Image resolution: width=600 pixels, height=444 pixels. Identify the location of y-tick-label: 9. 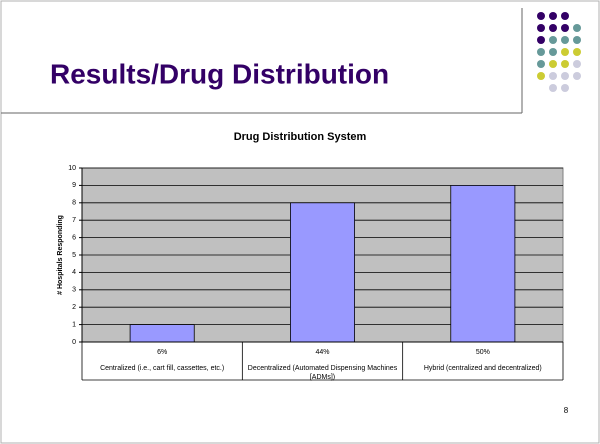
(74, 185).